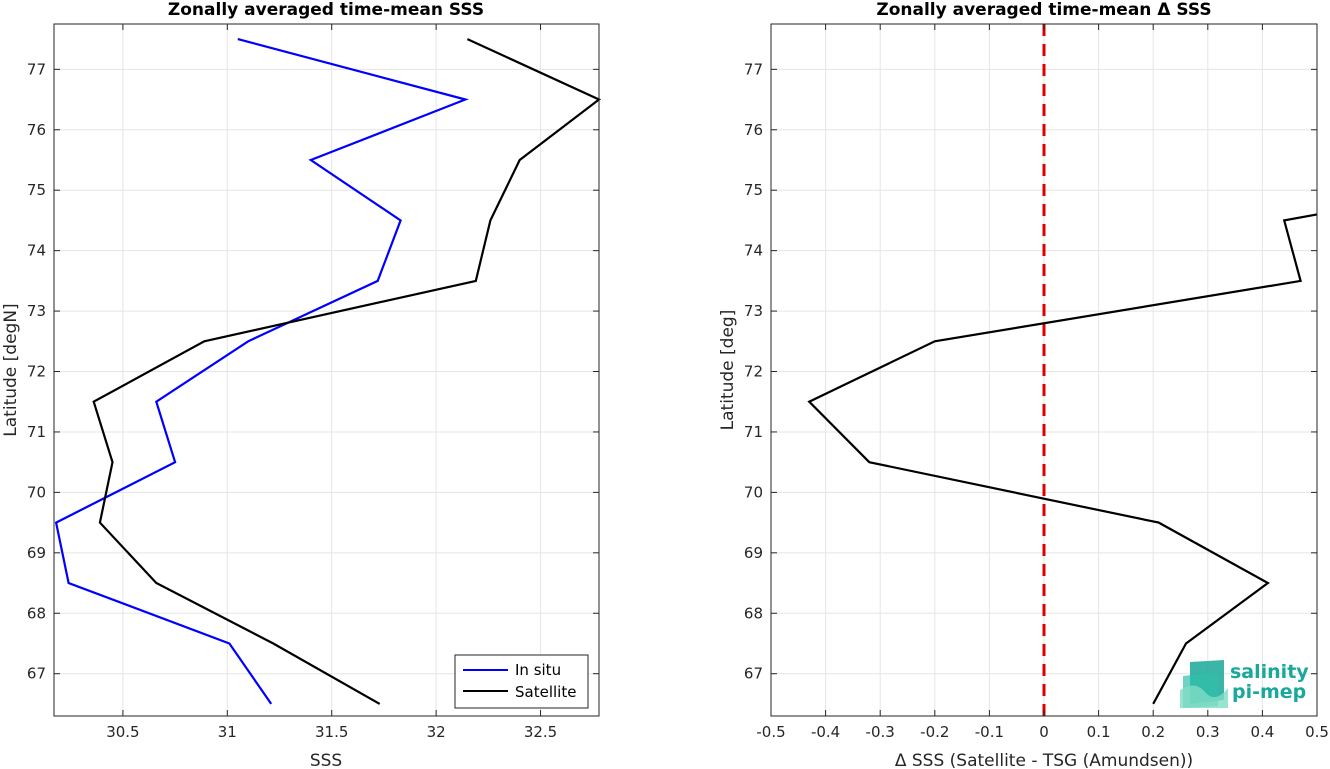 The height and width of the screenshot is (769, 1330). What do you see at coordinates (989, 732) in the screenshot?
I see `x-tick-label: -0.1` at bounding box center [989, 732].